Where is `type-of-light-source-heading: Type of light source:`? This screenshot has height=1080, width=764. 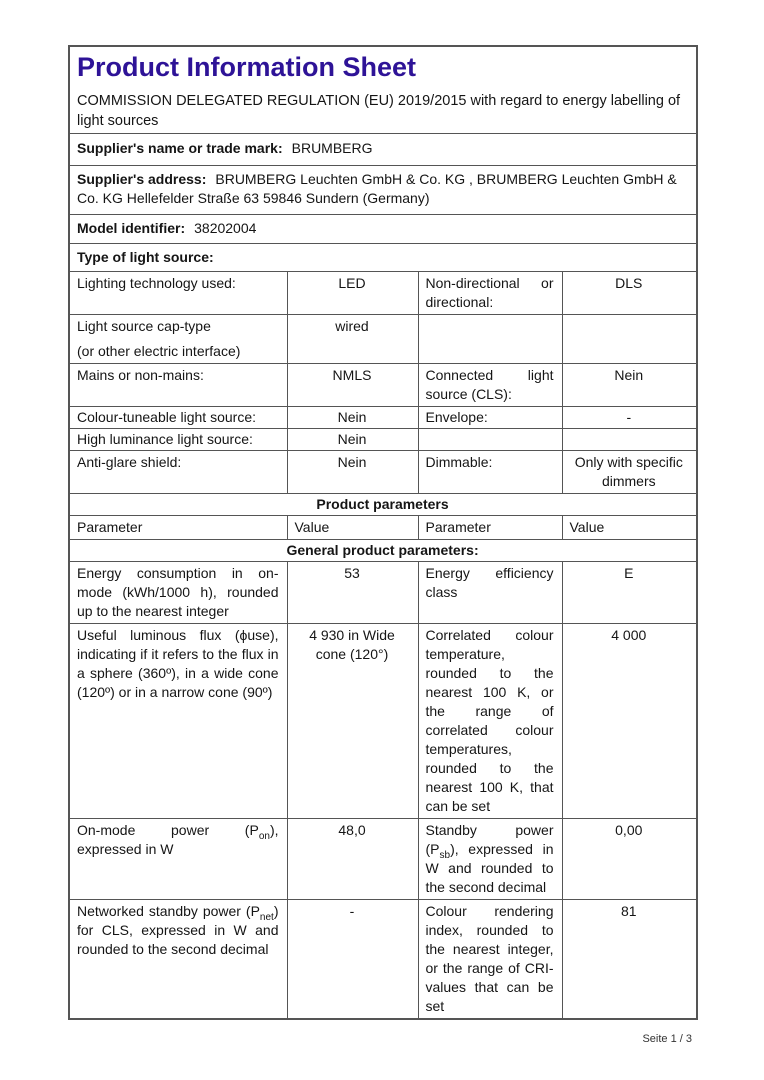 type-of-light-source-heading: Type of light source: is located at coordinates (383, 257).